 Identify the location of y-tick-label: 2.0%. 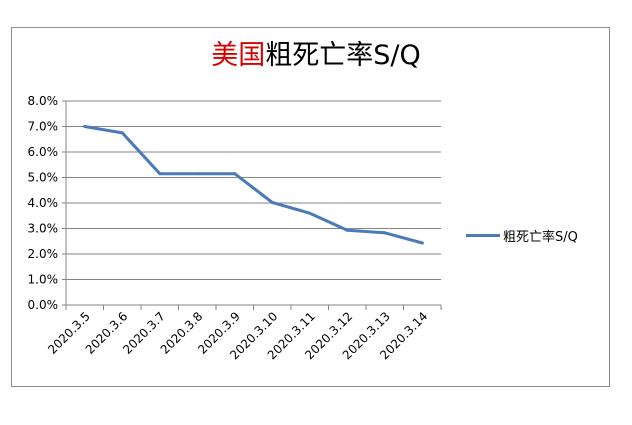
(43, 254).